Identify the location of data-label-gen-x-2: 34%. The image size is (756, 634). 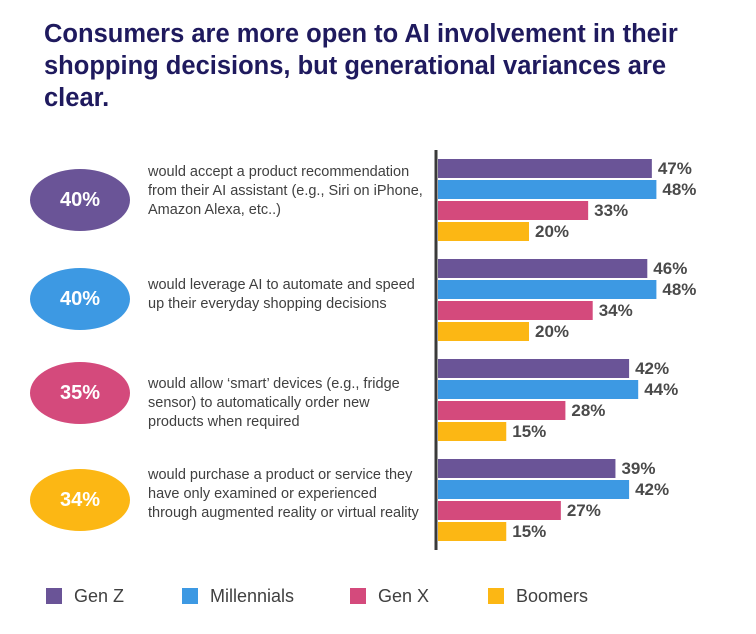
(616, 310).